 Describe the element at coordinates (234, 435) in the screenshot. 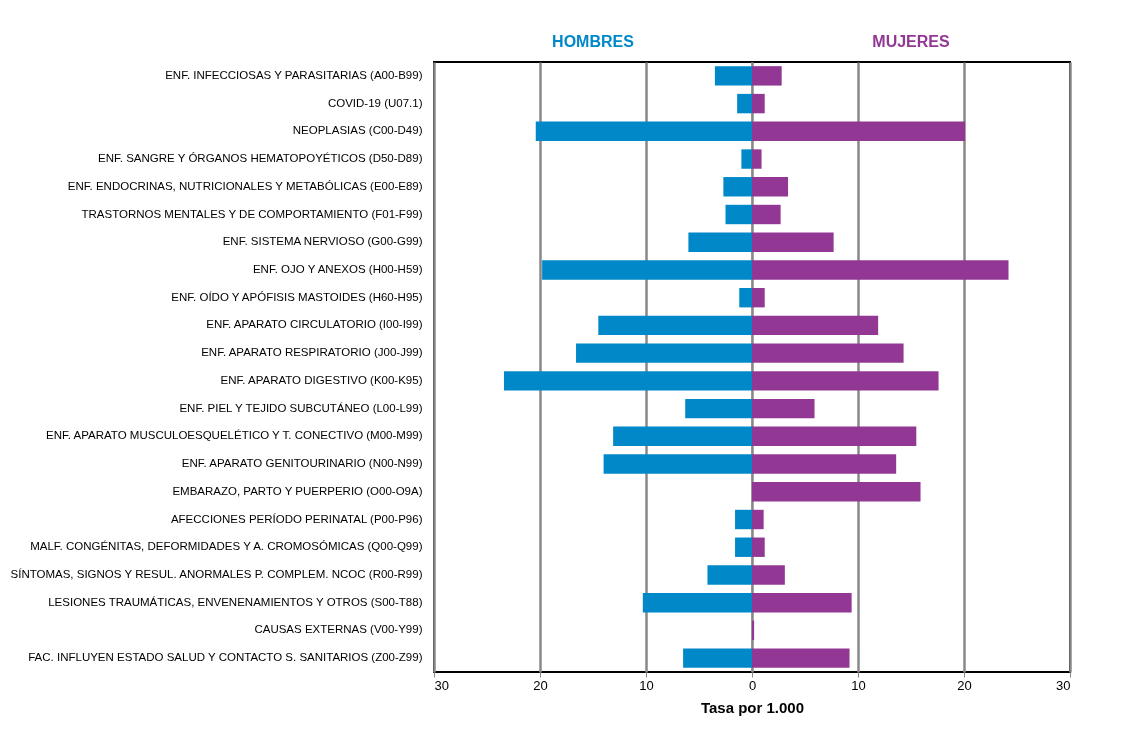

I see `y-tick-label: ENF. APARATO MUSCULOESQUELÉTICO Y T. CONECTIVO (M00-M99)` at that location.